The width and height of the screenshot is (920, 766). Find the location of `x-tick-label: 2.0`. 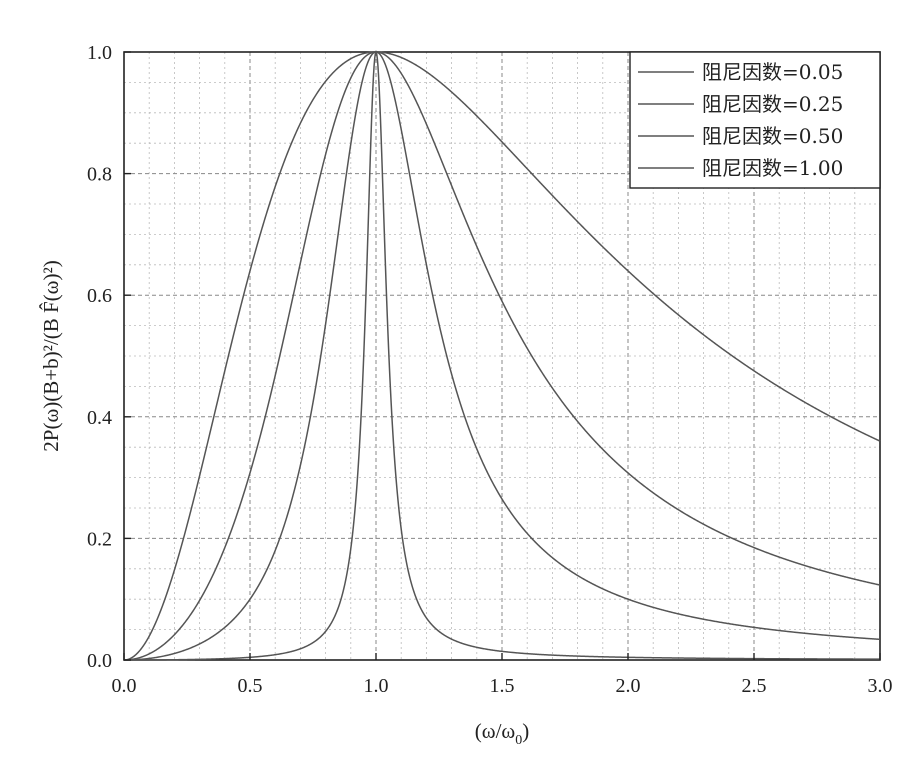

x-tick-label: 2.0 is located at coordinates (628, 686).